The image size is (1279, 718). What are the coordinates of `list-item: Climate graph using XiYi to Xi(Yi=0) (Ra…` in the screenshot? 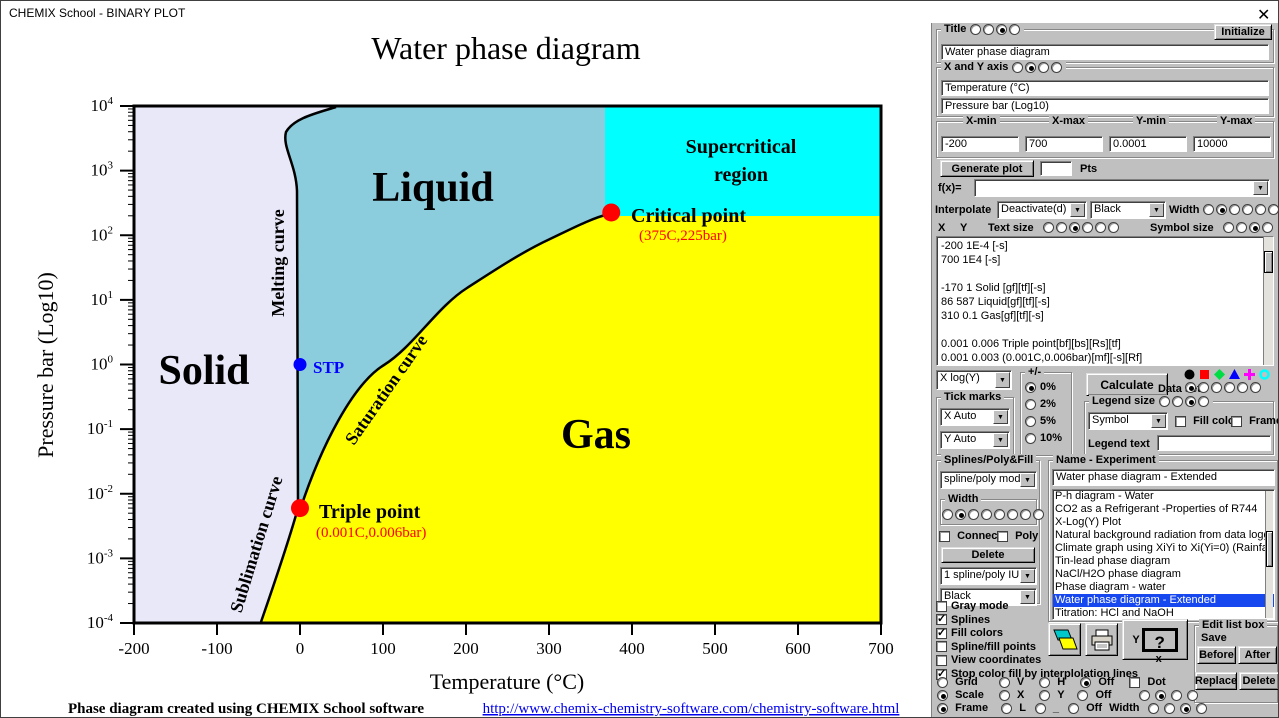 It's located at (1163, 548).